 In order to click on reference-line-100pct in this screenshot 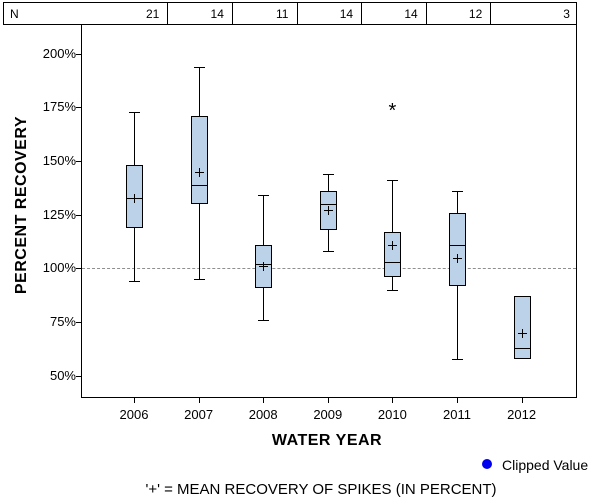, I will do `click(329, 269)`.